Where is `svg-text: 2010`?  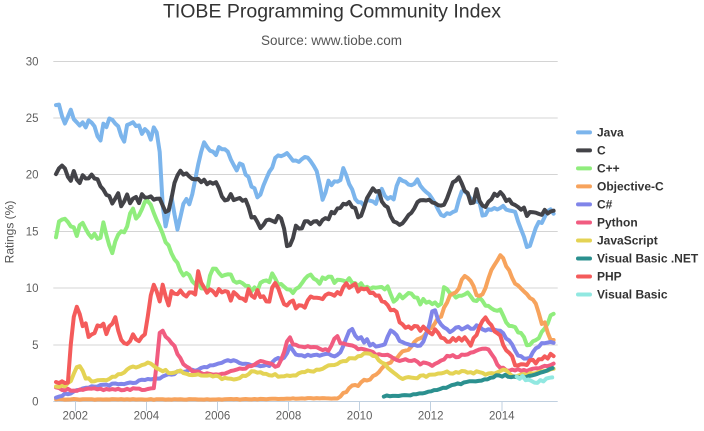
svg-text: 2010 is located at coordinates (360, 416).